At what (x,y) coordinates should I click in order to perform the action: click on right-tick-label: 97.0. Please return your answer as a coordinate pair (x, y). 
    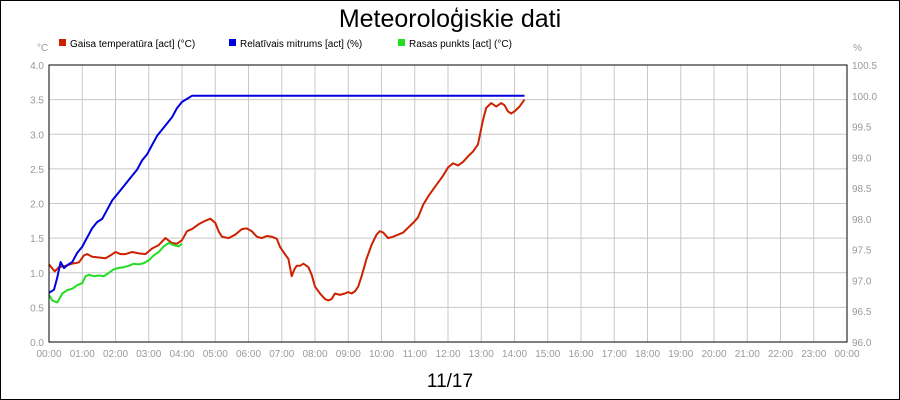
    Looking at the image, I should click on (862, 281).